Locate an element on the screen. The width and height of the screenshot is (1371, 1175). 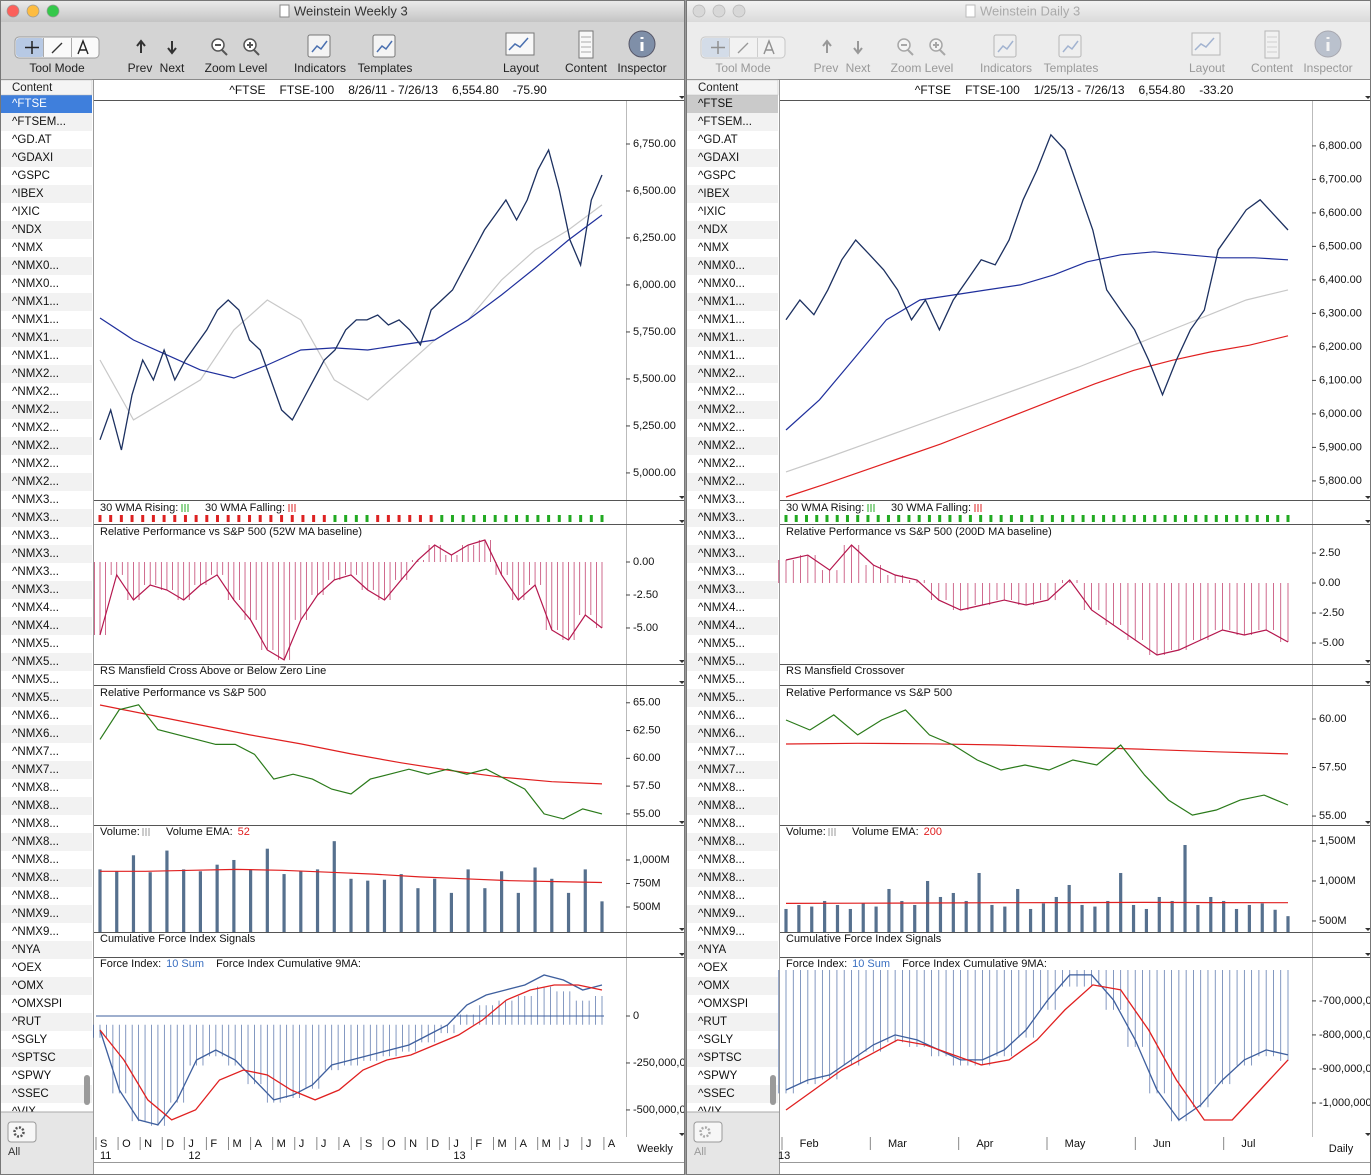
toolbar-label: Zoom is located at coordinates (220, 68).